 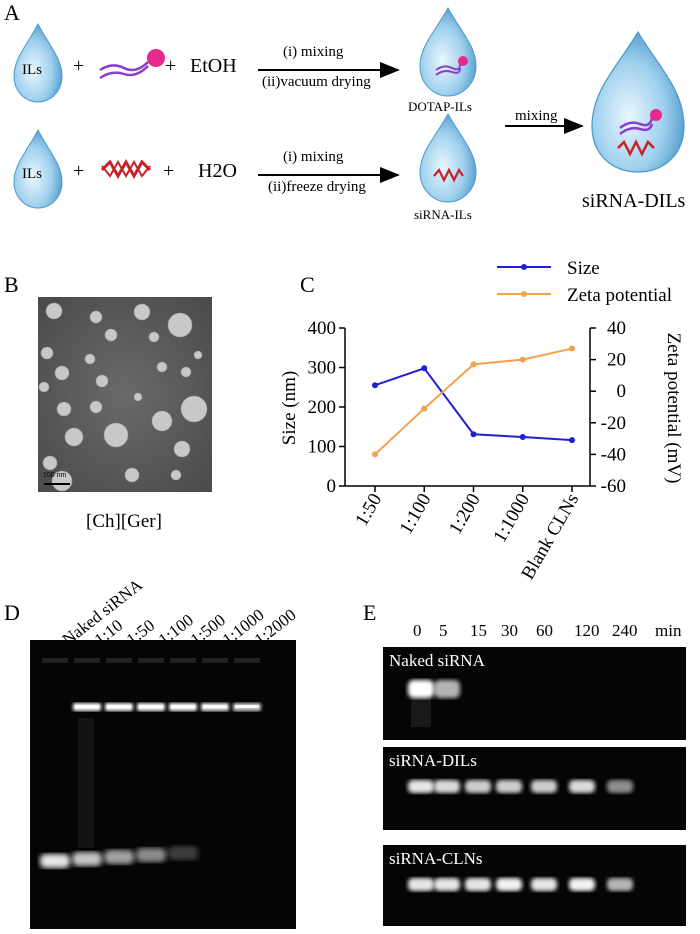 What do you see at coordinates (619, 295) in the screenshot?
I see `legend-zeta-label: Zeta potential` at bounding box center [619, 295].